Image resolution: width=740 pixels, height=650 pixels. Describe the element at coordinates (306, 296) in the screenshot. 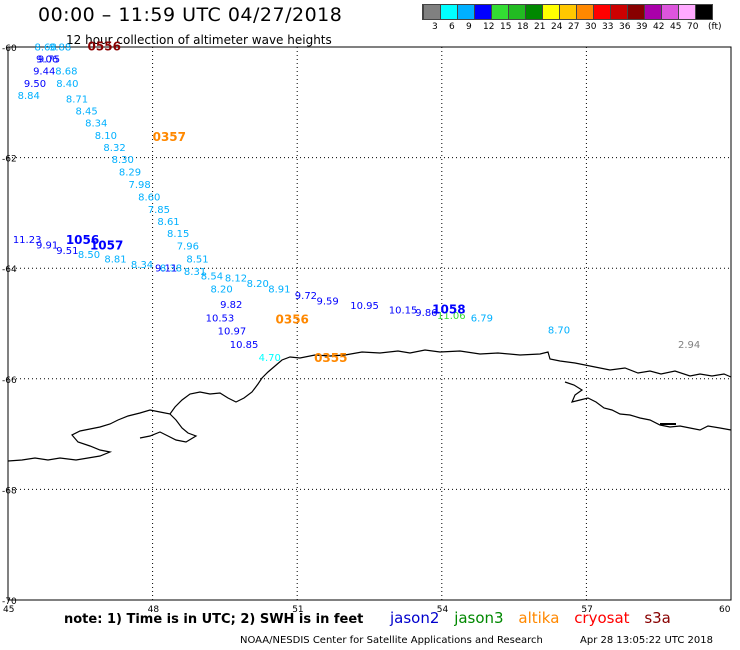

I see `wave-height-label: 9.72` at that location.